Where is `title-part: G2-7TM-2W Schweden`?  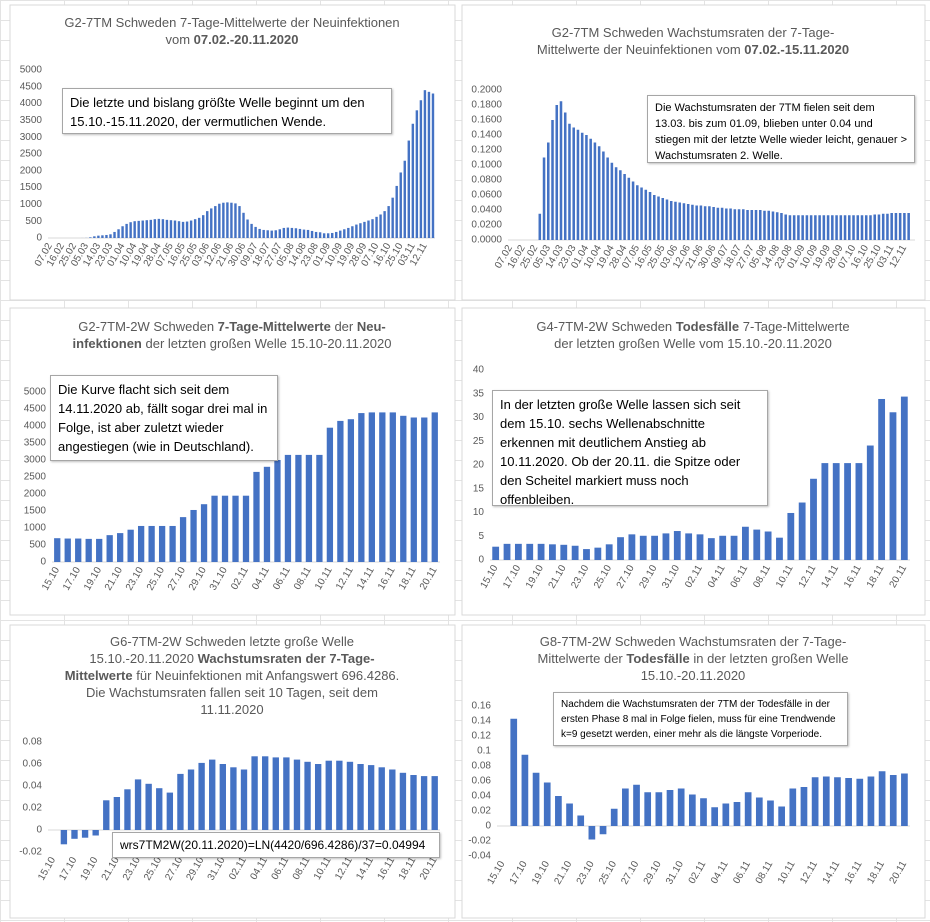
title-part: G2-7TM-2W Schweden is located at coordinates (148, 326).